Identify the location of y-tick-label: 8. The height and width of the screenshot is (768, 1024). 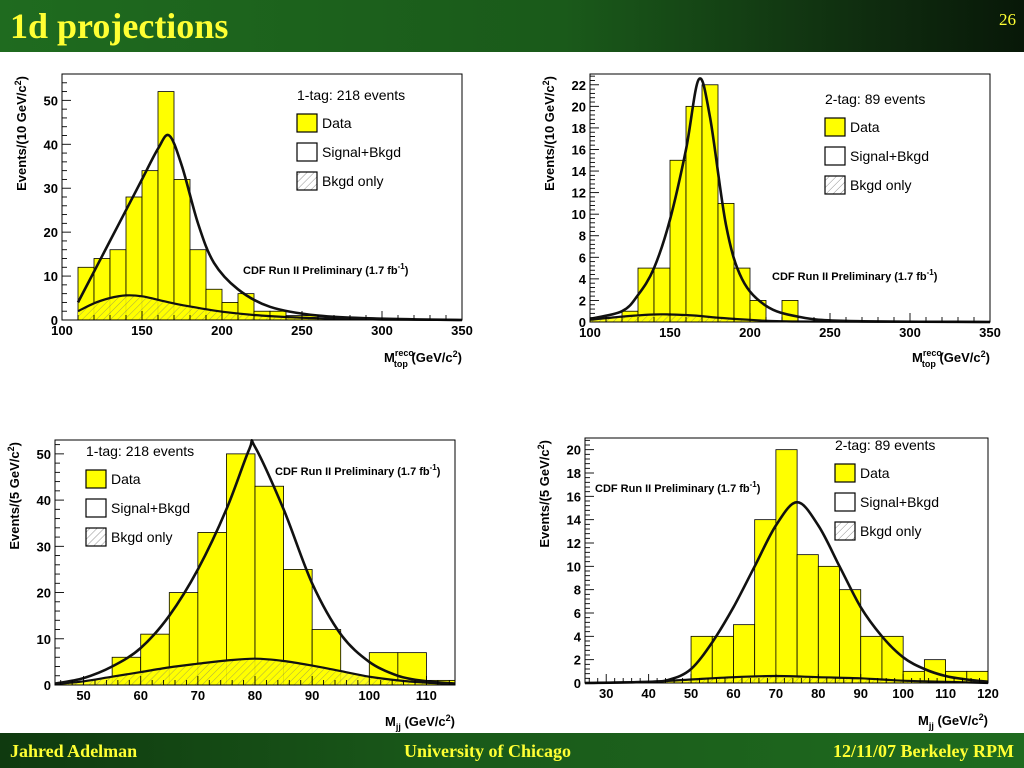
(577, 590).